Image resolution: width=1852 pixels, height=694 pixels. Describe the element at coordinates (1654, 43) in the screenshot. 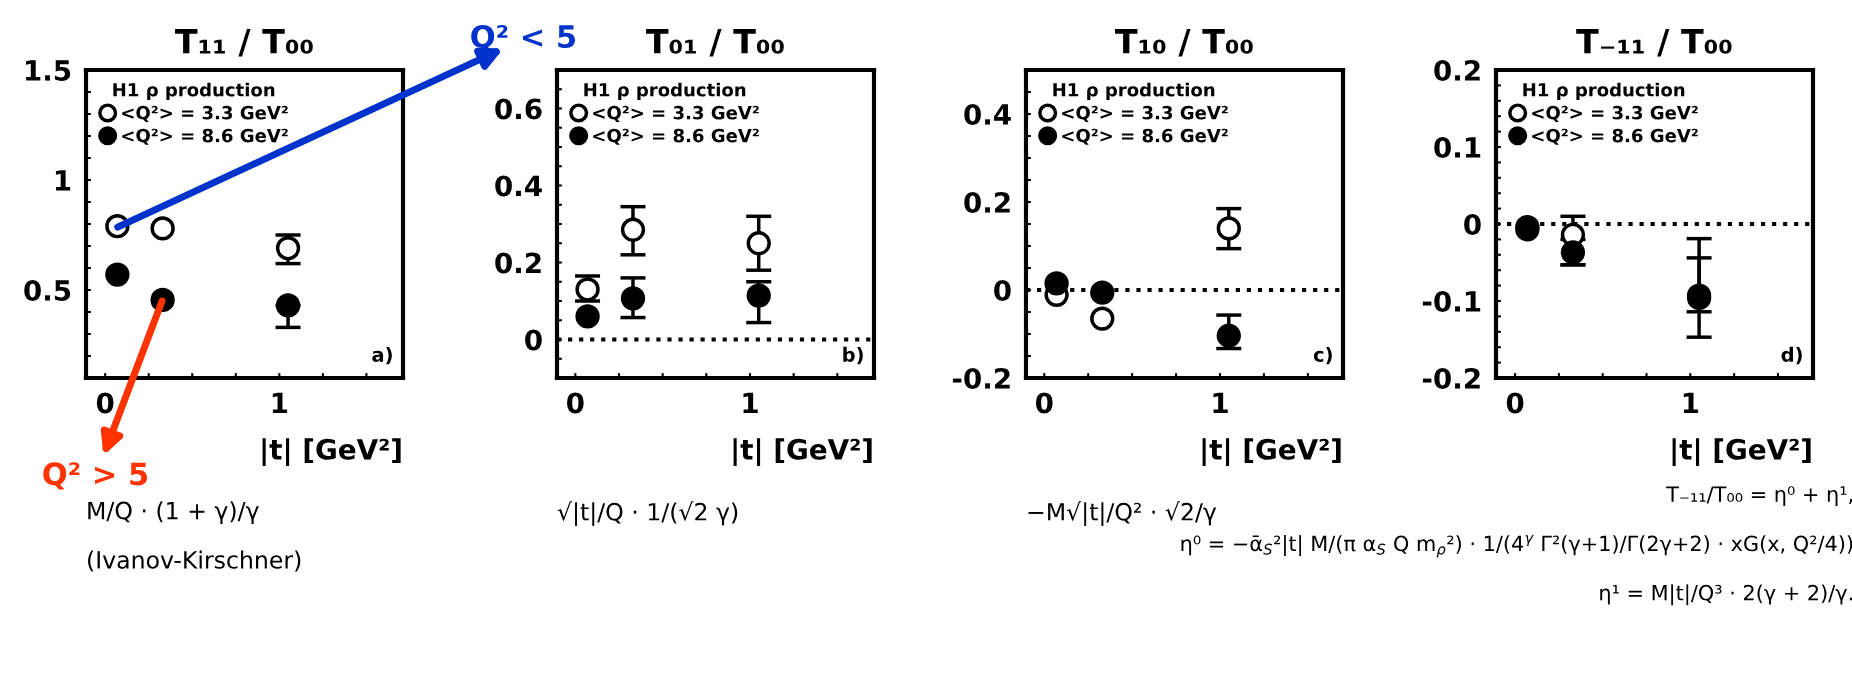

I see `chart-title: T₋₁₁ / T₀₀` at that location.